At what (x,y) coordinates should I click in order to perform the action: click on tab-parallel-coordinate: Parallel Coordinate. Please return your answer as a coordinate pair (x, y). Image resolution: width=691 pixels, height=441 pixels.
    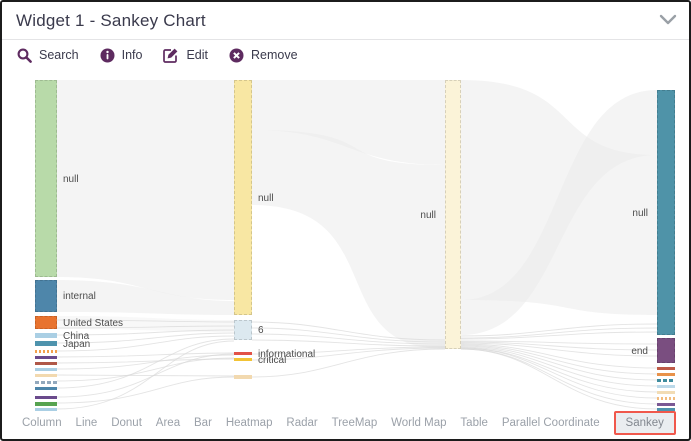
    Looking at the image, I should click on (550, 422).